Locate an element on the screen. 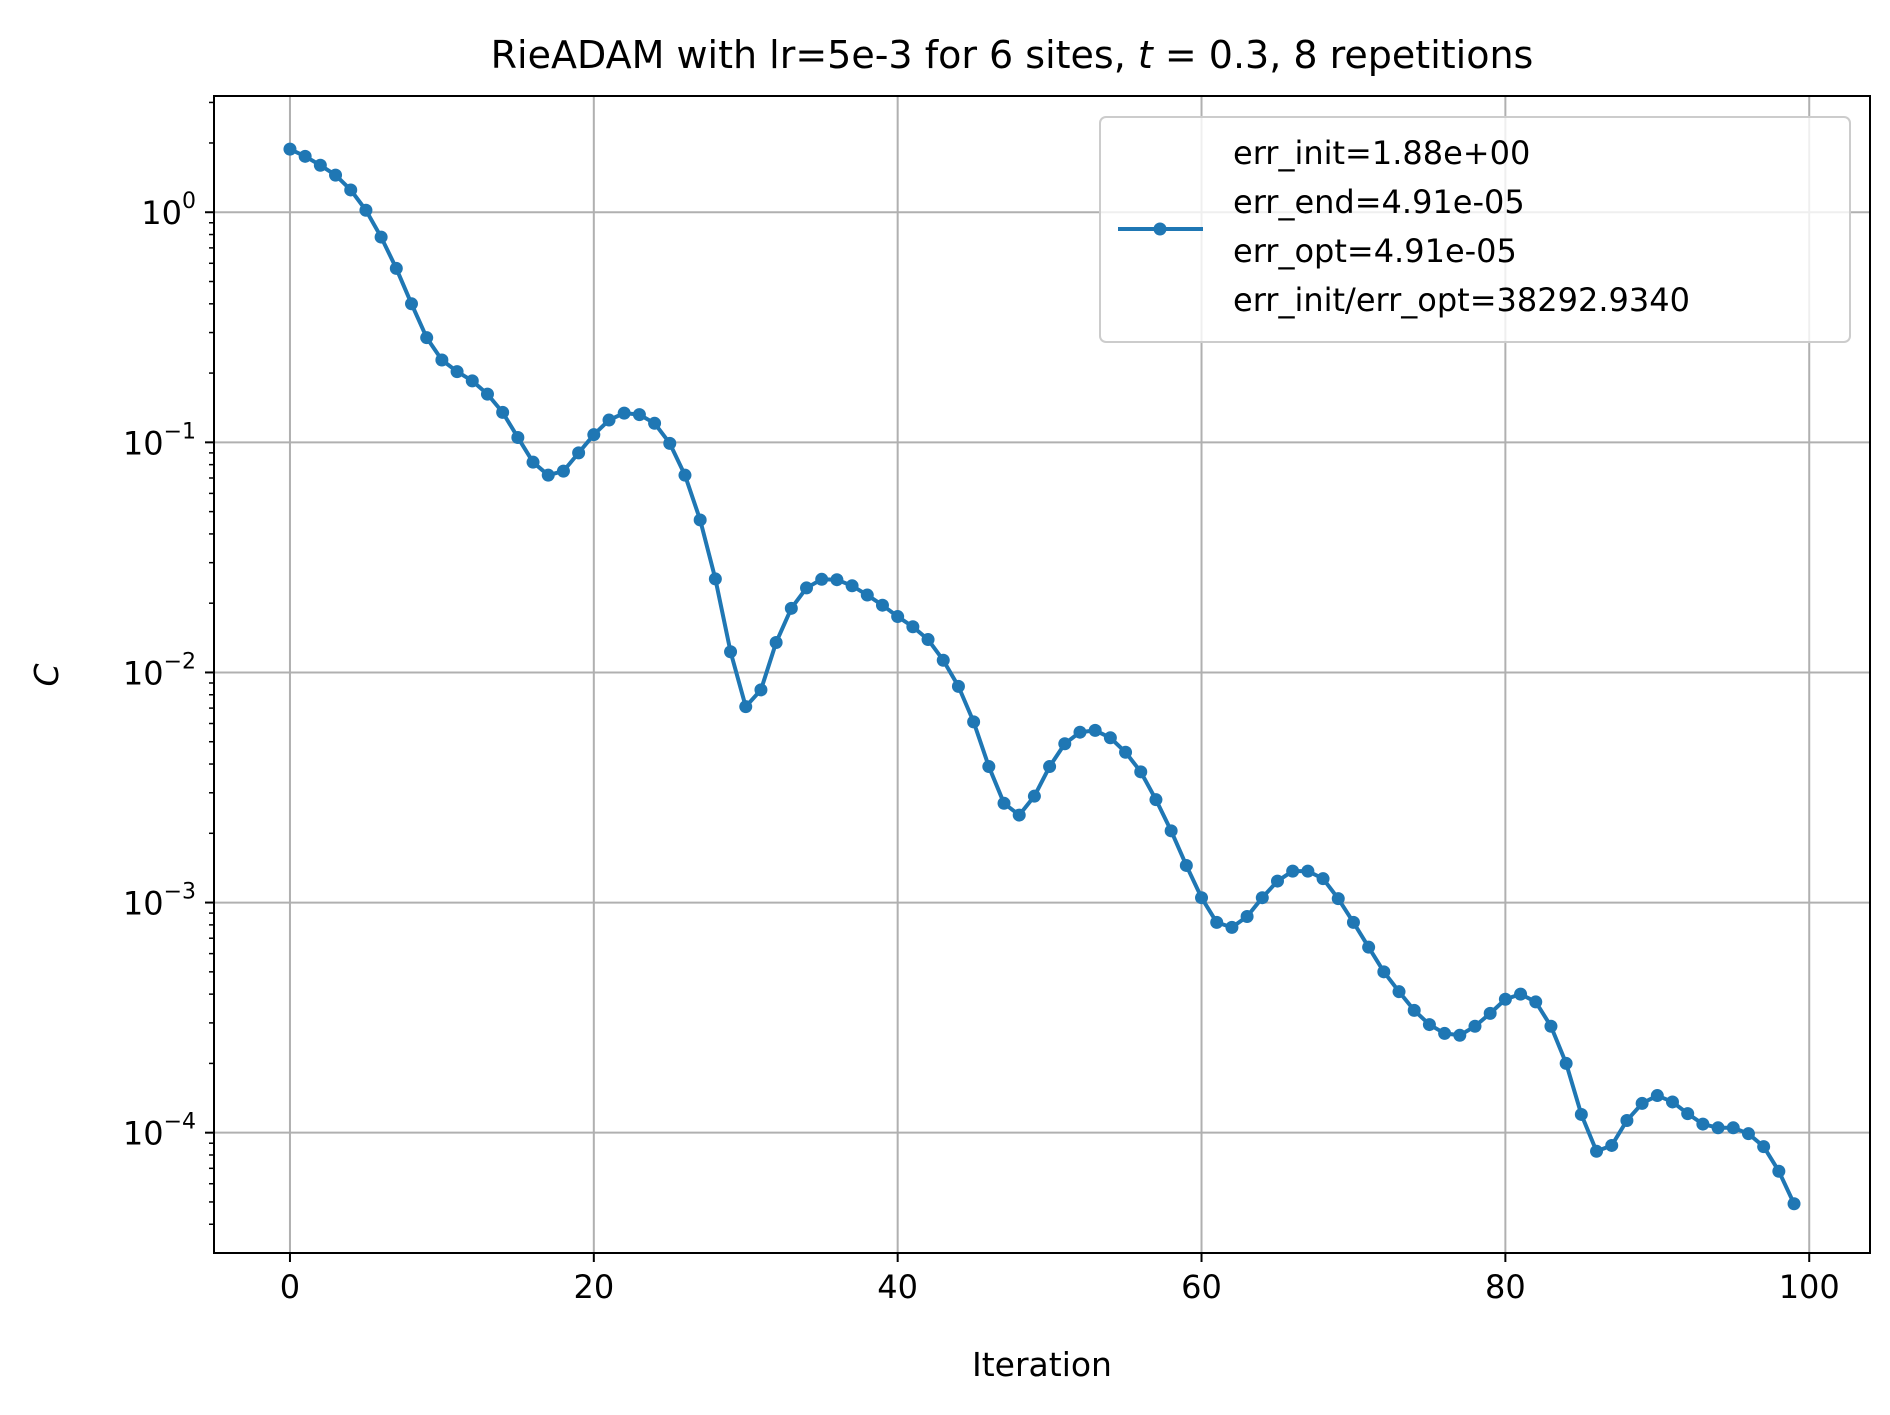  y-axis-label: C is located at coordinates (46, 674).